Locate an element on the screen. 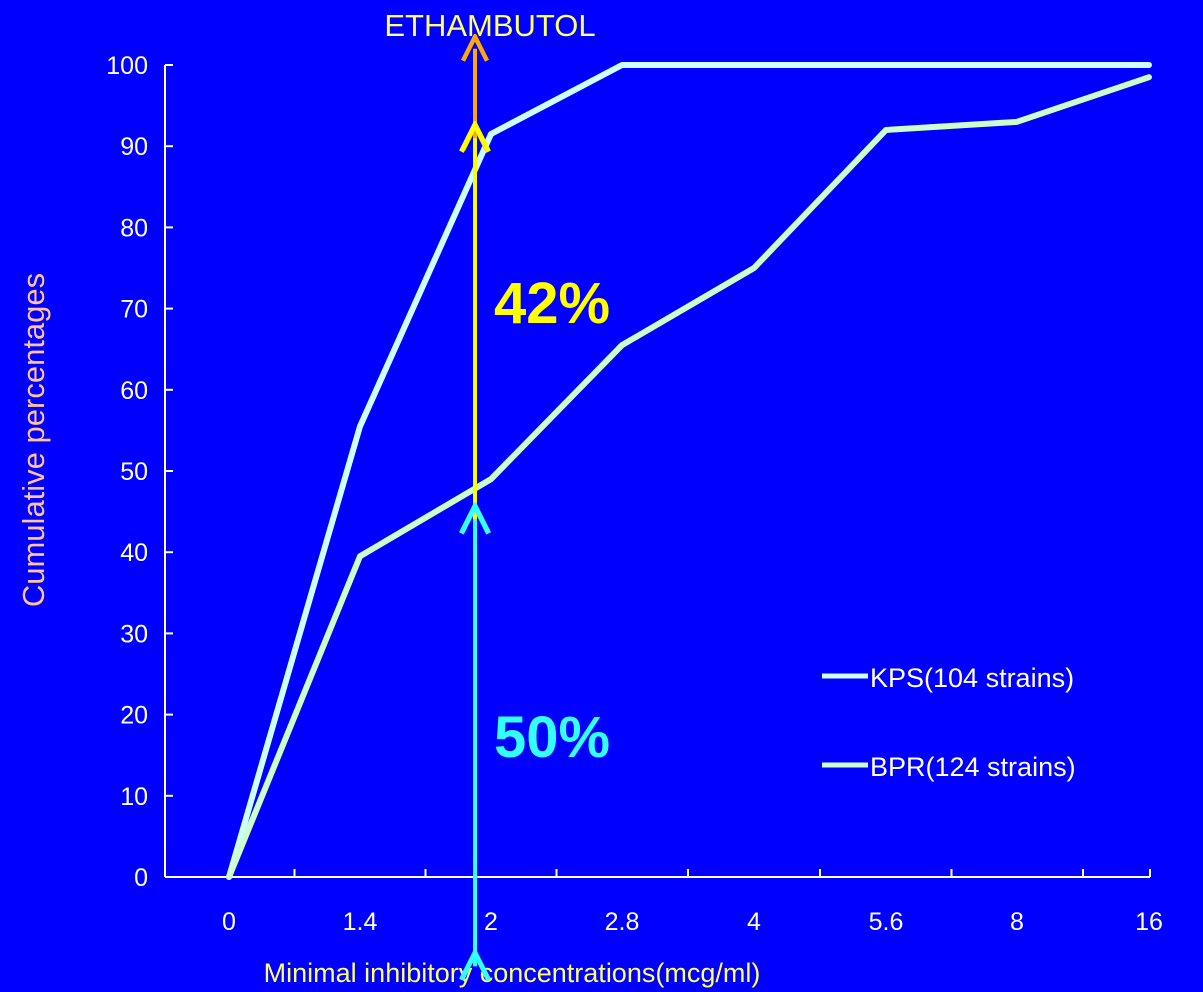 This screenshot has height=992, width=1203. annotation-label-50: 50% is located at coordinates (552, 737).